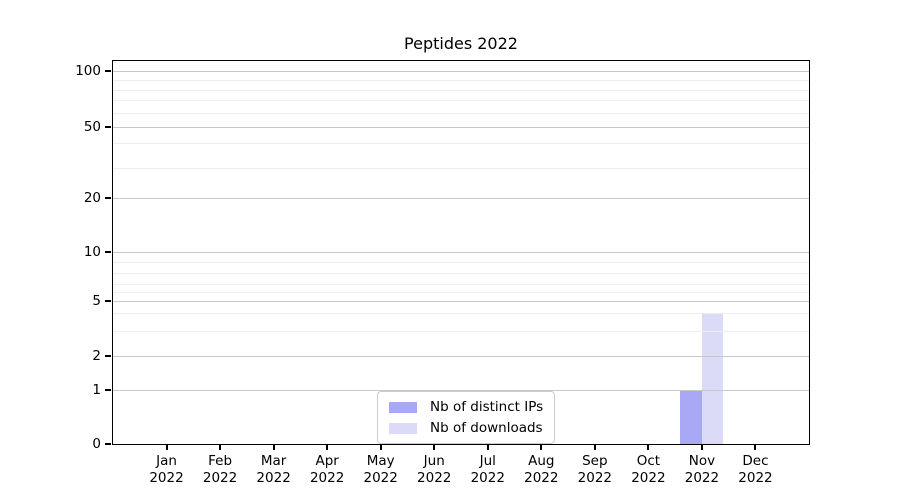 Image resolution: width=900 pixels, height=500 pixels. What do you see at coordinates (691, 417) in the screenshot?
I see `bar-distinct-ips` at bounding box center [691, 417].